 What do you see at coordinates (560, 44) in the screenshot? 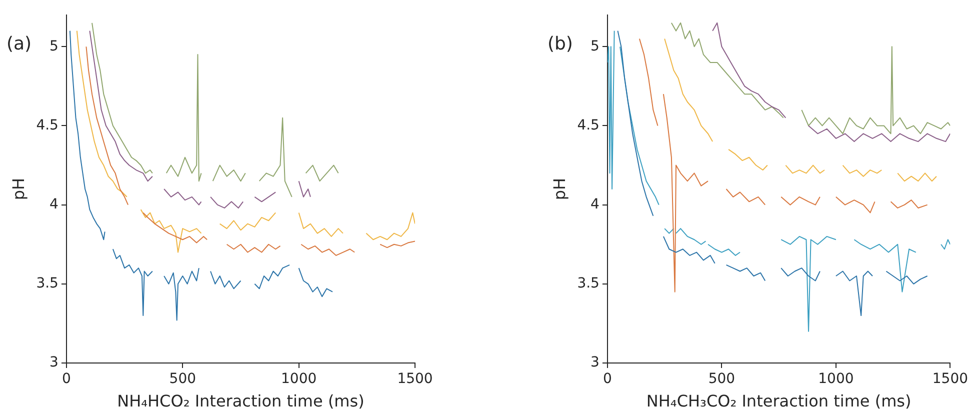
I see `text: (b)` at bounding box center [560, 44].